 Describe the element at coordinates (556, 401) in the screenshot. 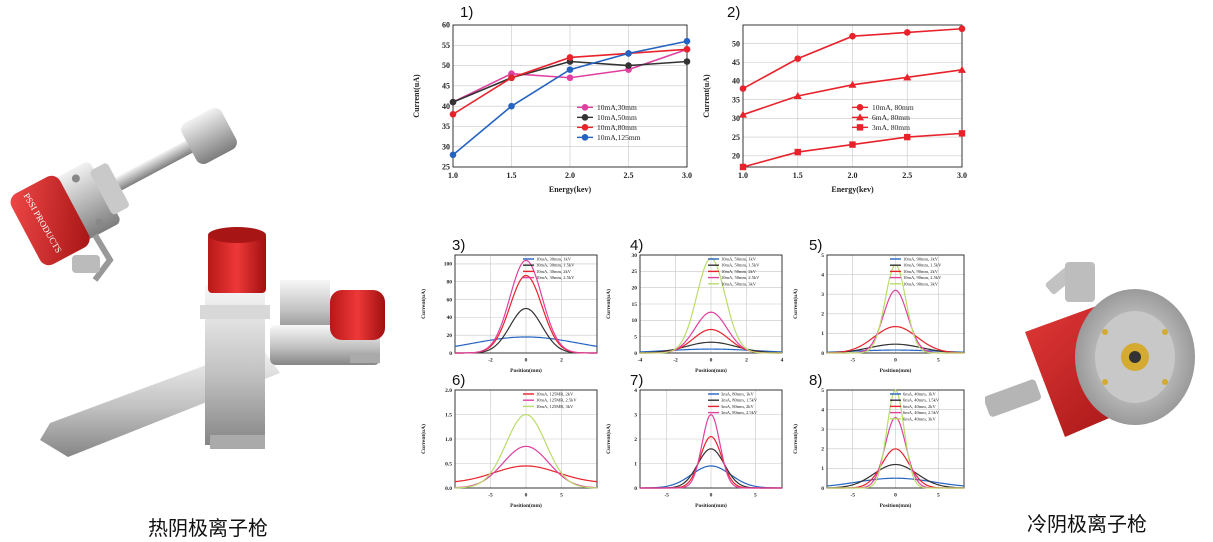

I see `legend-label: 10mA, 125MR, 2.5kV` at that location.